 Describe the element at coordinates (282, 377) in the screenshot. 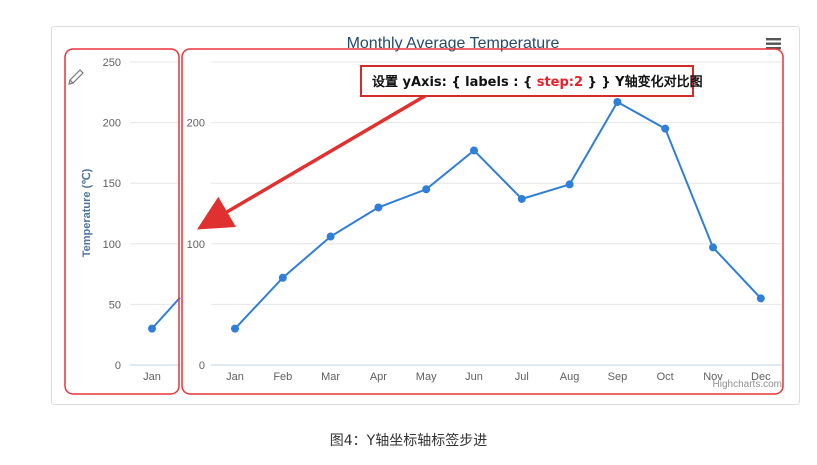

I see `right-x-tick-label: Feb` at that location.